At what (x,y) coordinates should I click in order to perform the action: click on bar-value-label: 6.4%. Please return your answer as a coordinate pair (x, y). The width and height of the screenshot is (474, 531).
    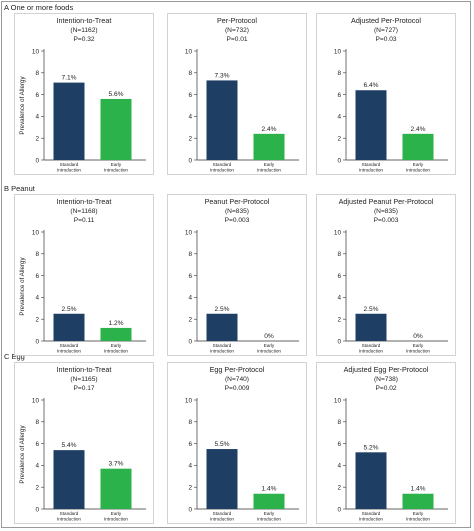
    Looking at the image, I should click on (370, 85).